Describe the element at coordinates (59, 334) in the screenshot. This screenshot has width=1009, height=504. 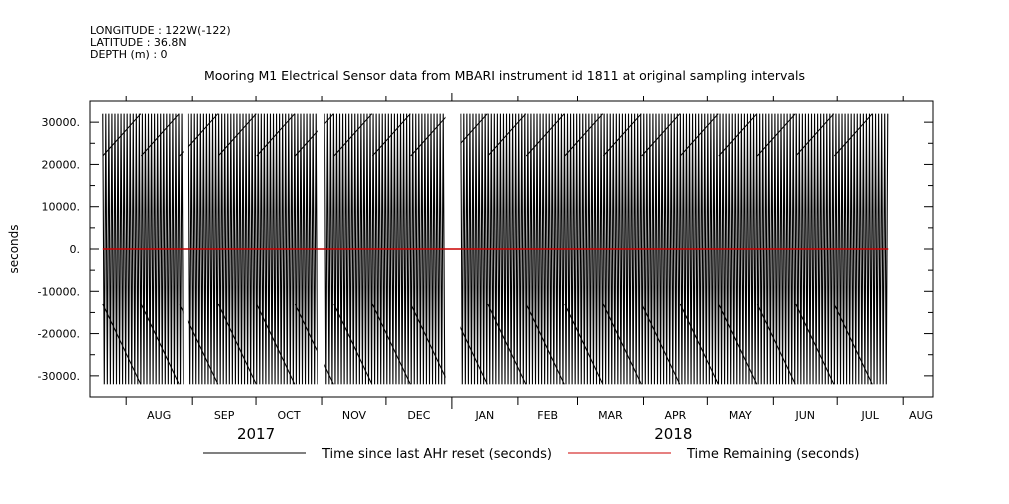
I see `y-tick-label: -20000.` at that location.